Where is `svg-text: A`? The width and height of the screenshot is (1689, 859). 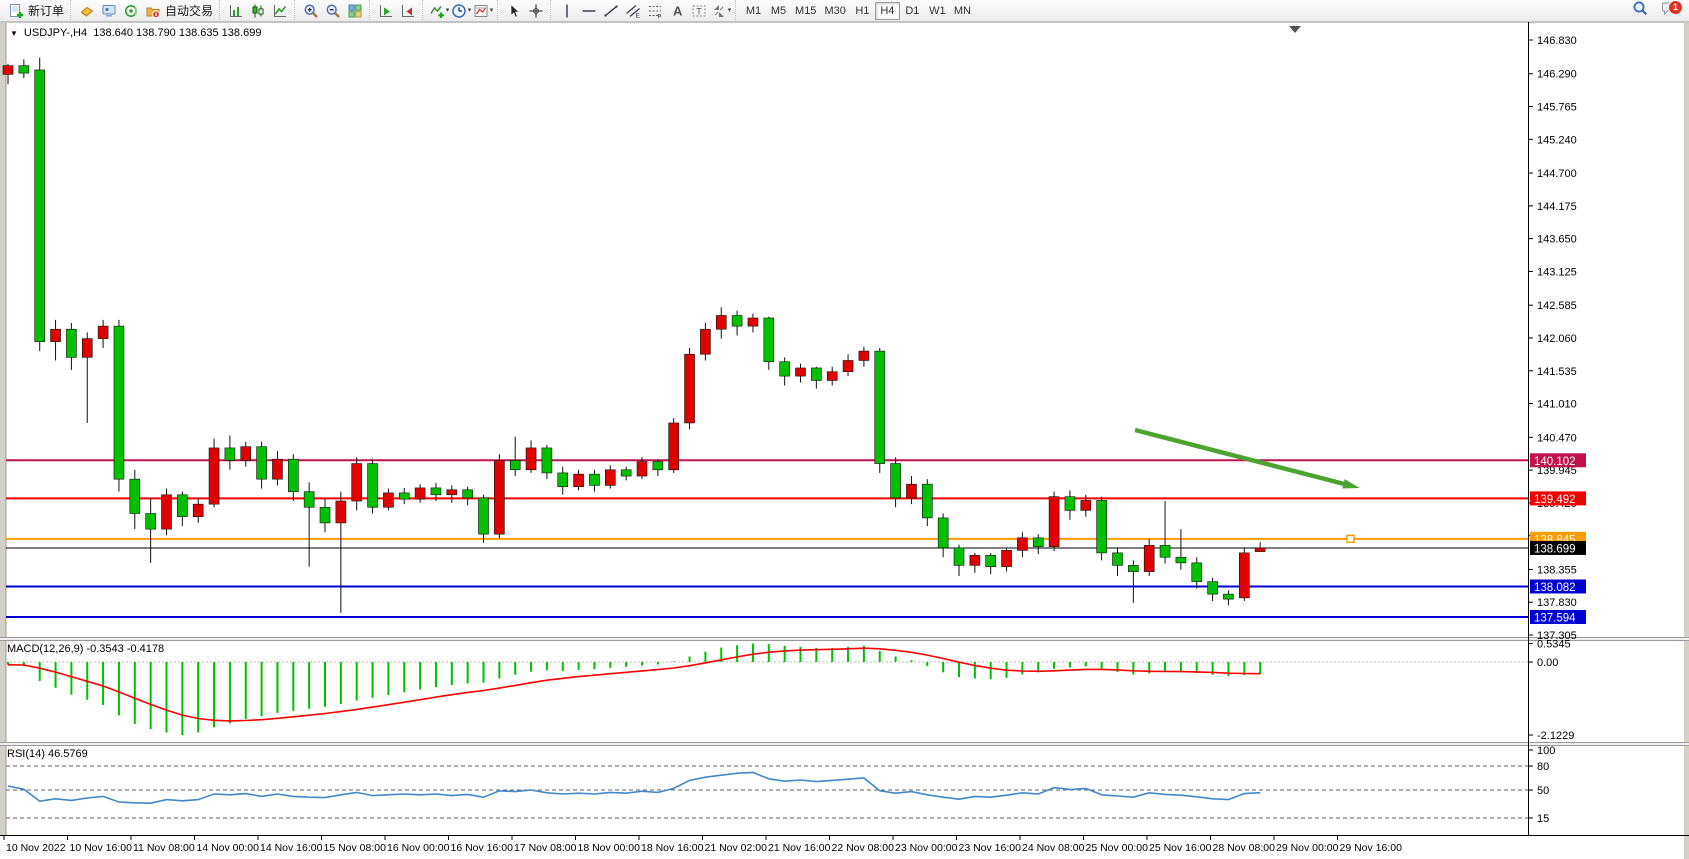 svg-text: A is located at coordinates (678, 10).